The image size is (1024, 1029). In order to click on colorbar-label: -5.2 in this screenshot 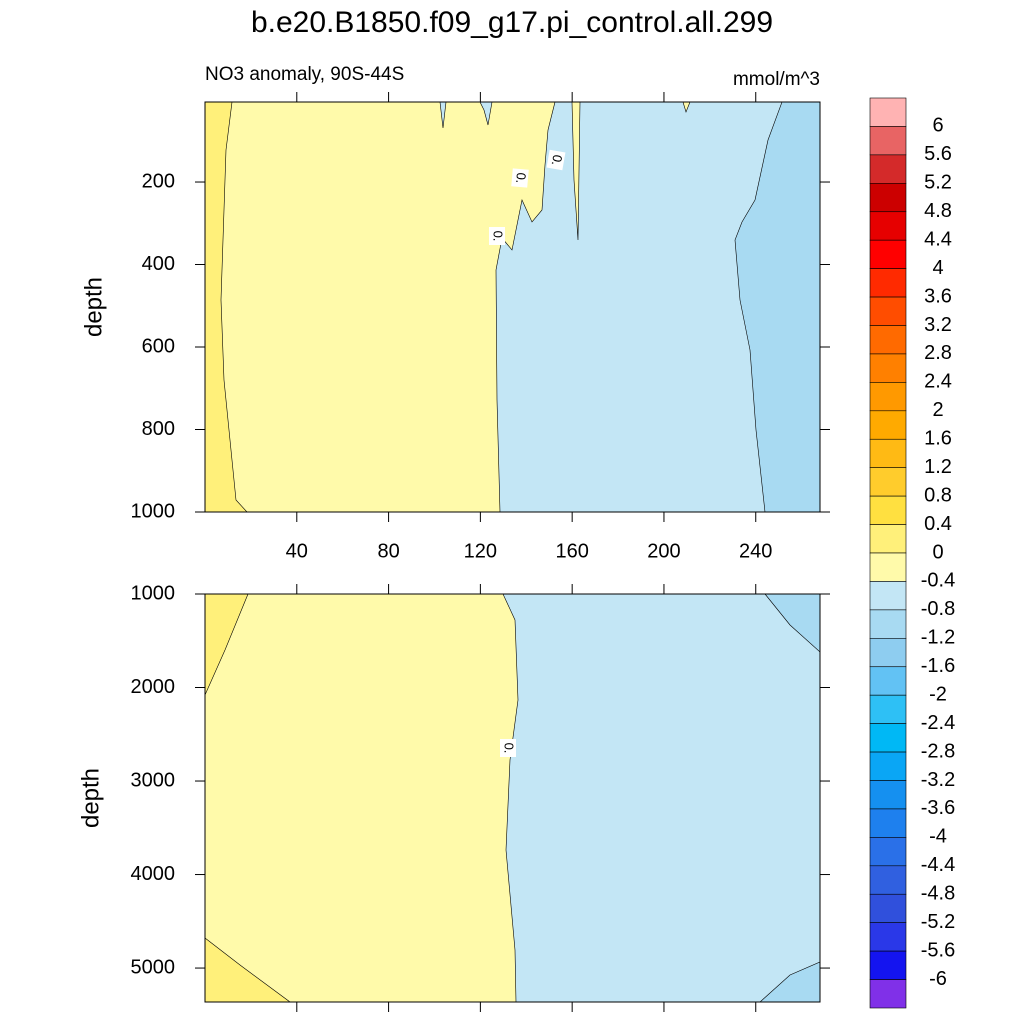, I will do `click(938, 922)`.